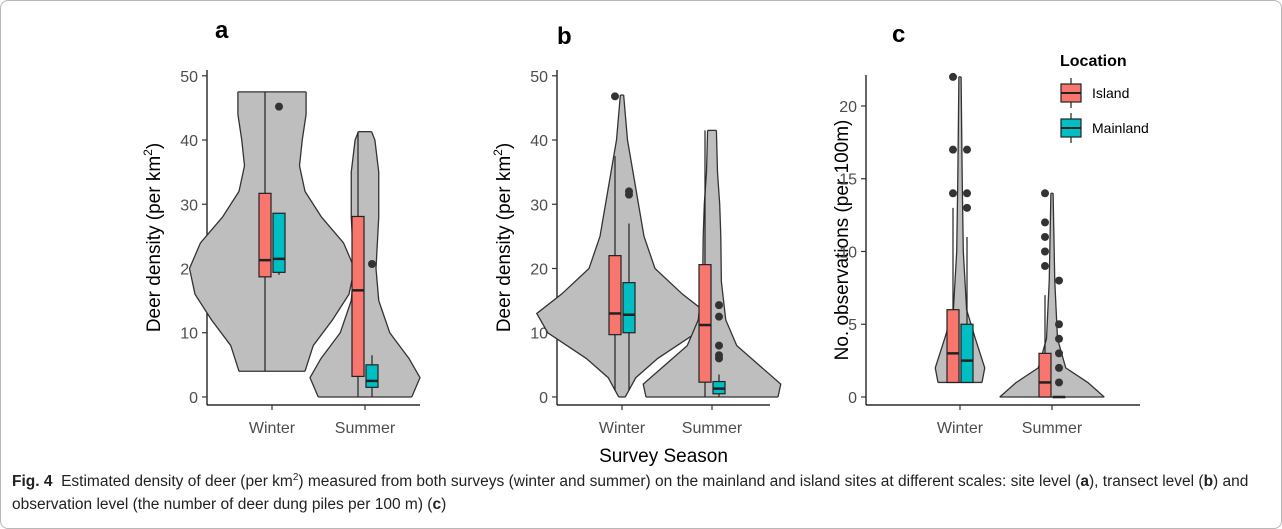 This screenshot has height=529, width=1282. Describe the element at coordinates (564, 36) in the screenshot. I see `panel-label: b` at that location.